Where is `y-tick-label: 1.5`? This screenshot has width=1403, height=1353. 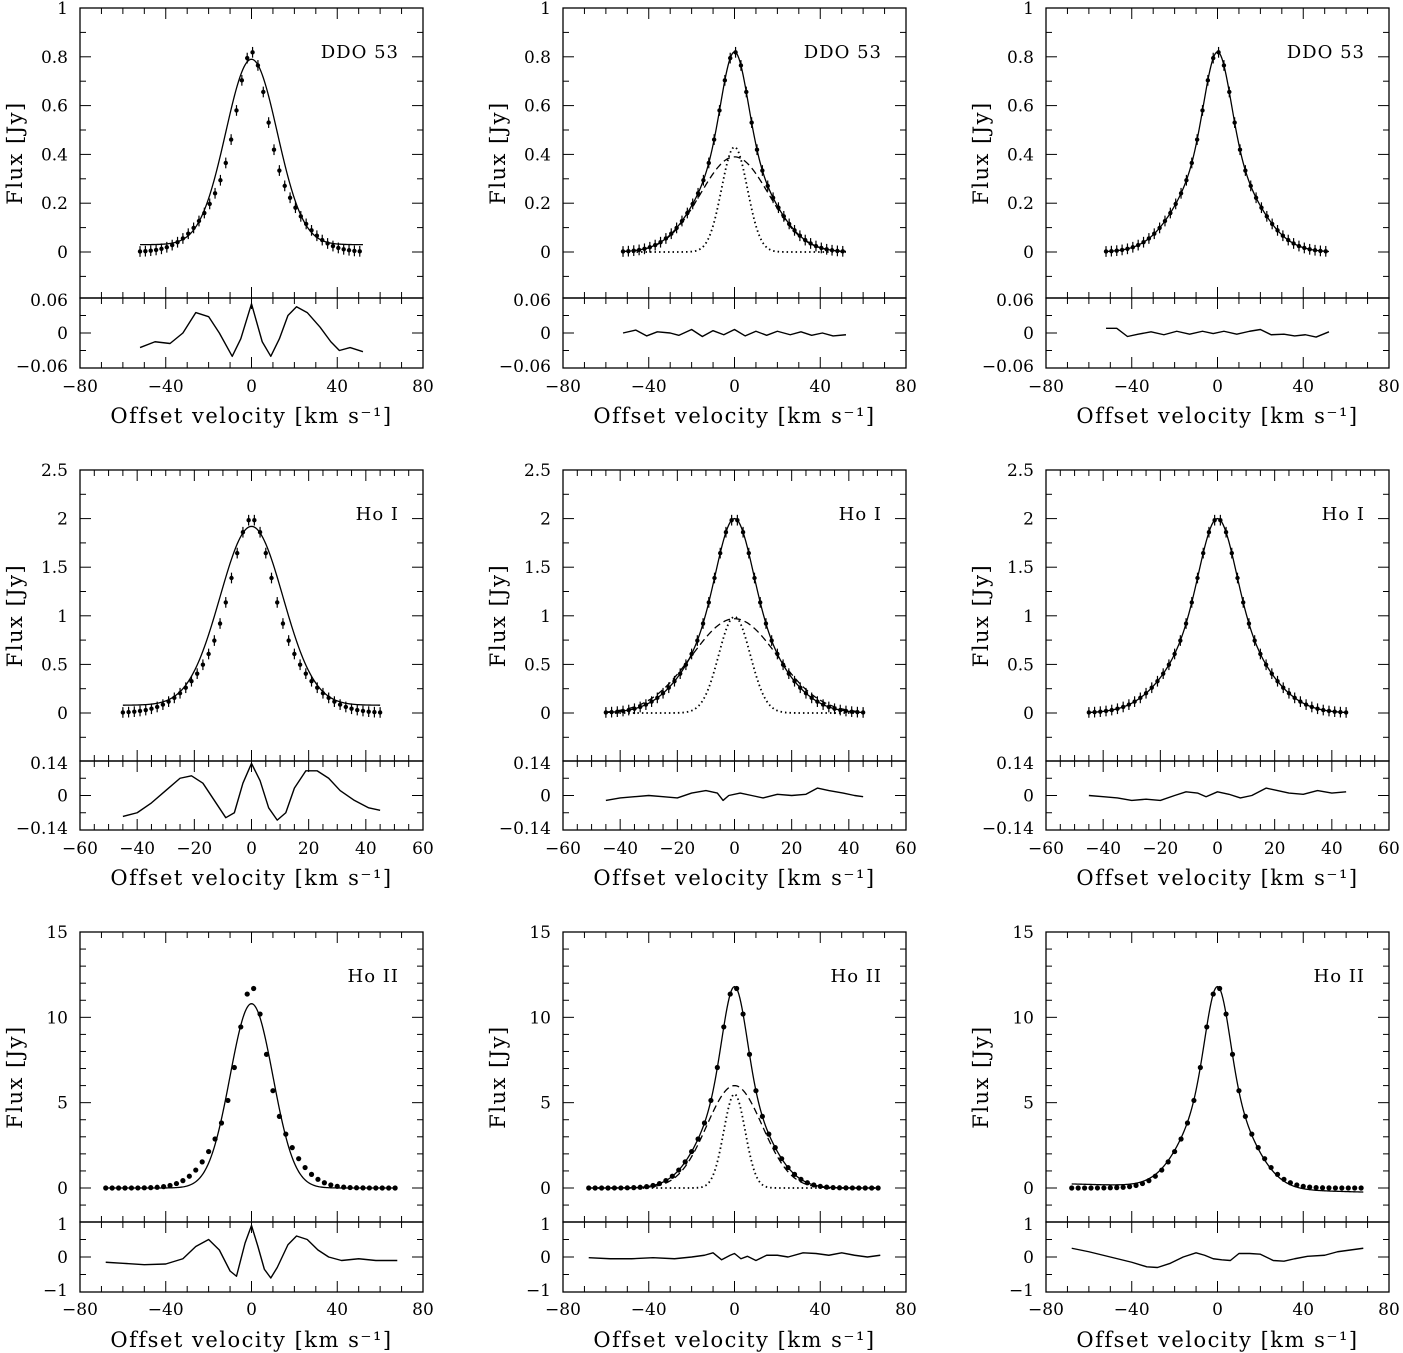
y-tick-label: 1.5 is located at coordinates (54, 568).